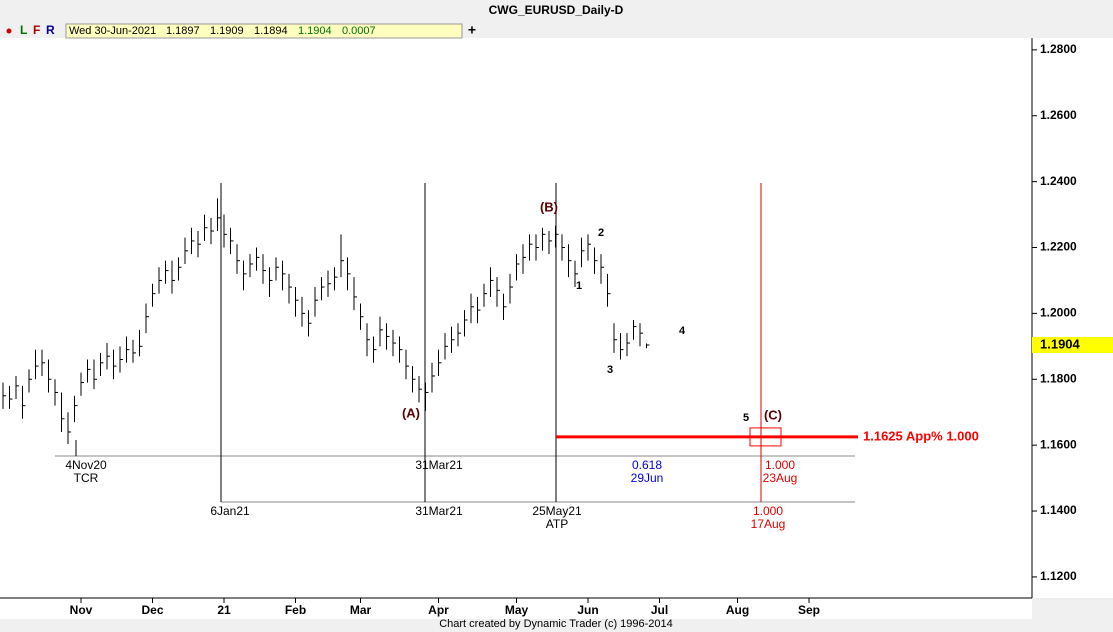  What do you see at coordinates (1058, 444) in the screenshot?
I see `y-tick-label: 1.1600` at bounding box center [1058, 444].